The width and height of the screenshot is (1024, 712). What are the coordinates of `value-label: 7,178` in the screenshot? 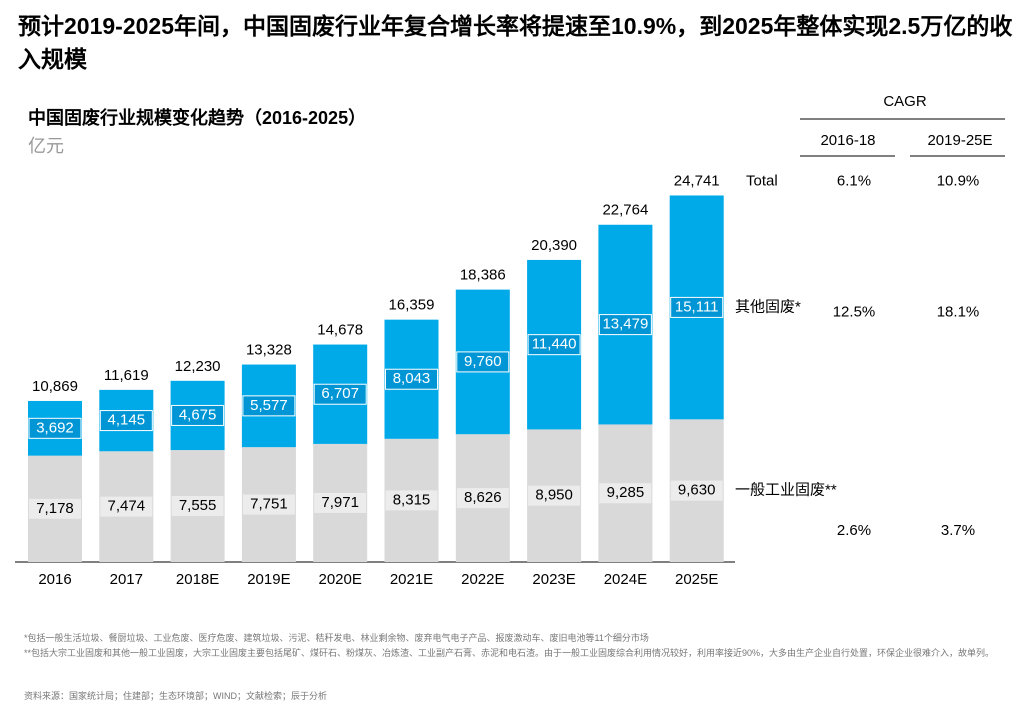 It's located at (55, 508).